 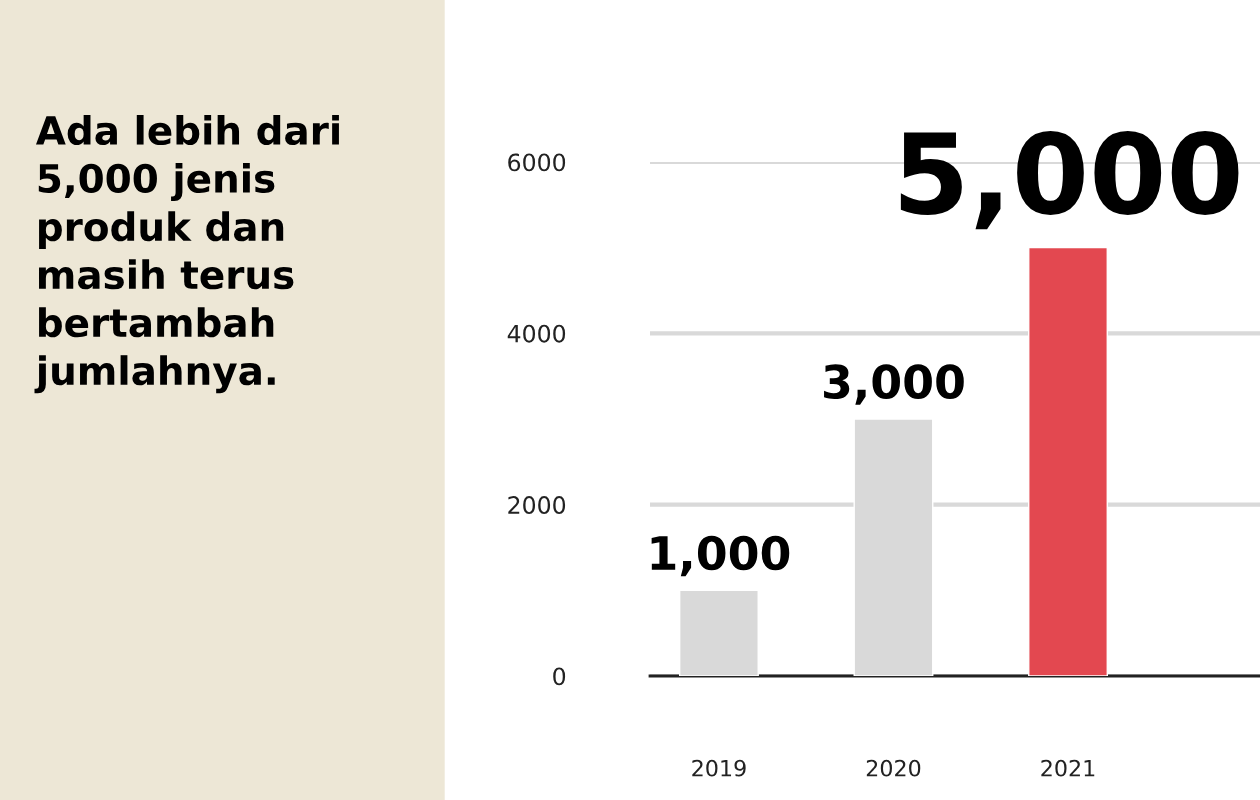 What do you see at coordinates (536, 333) in the screenshot?
I see `y-tick-label: 4000` at bounding box center [536, 333].